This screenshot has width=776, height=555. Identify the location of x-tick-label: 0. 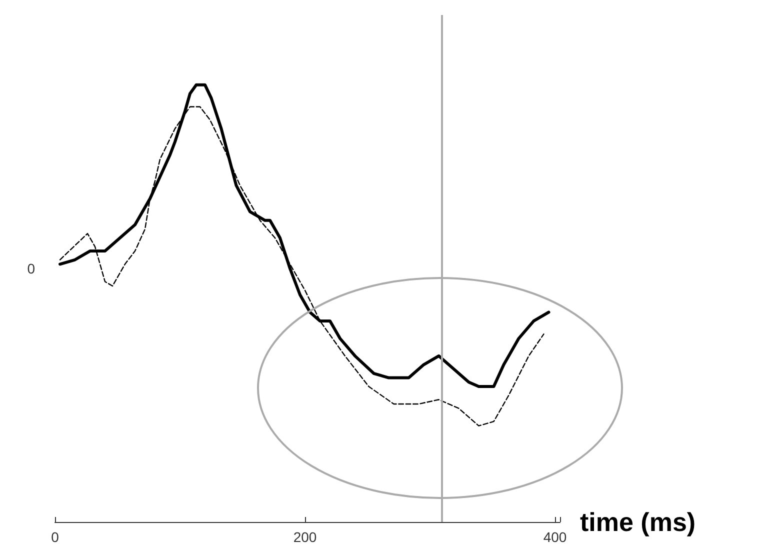
(55, 537).